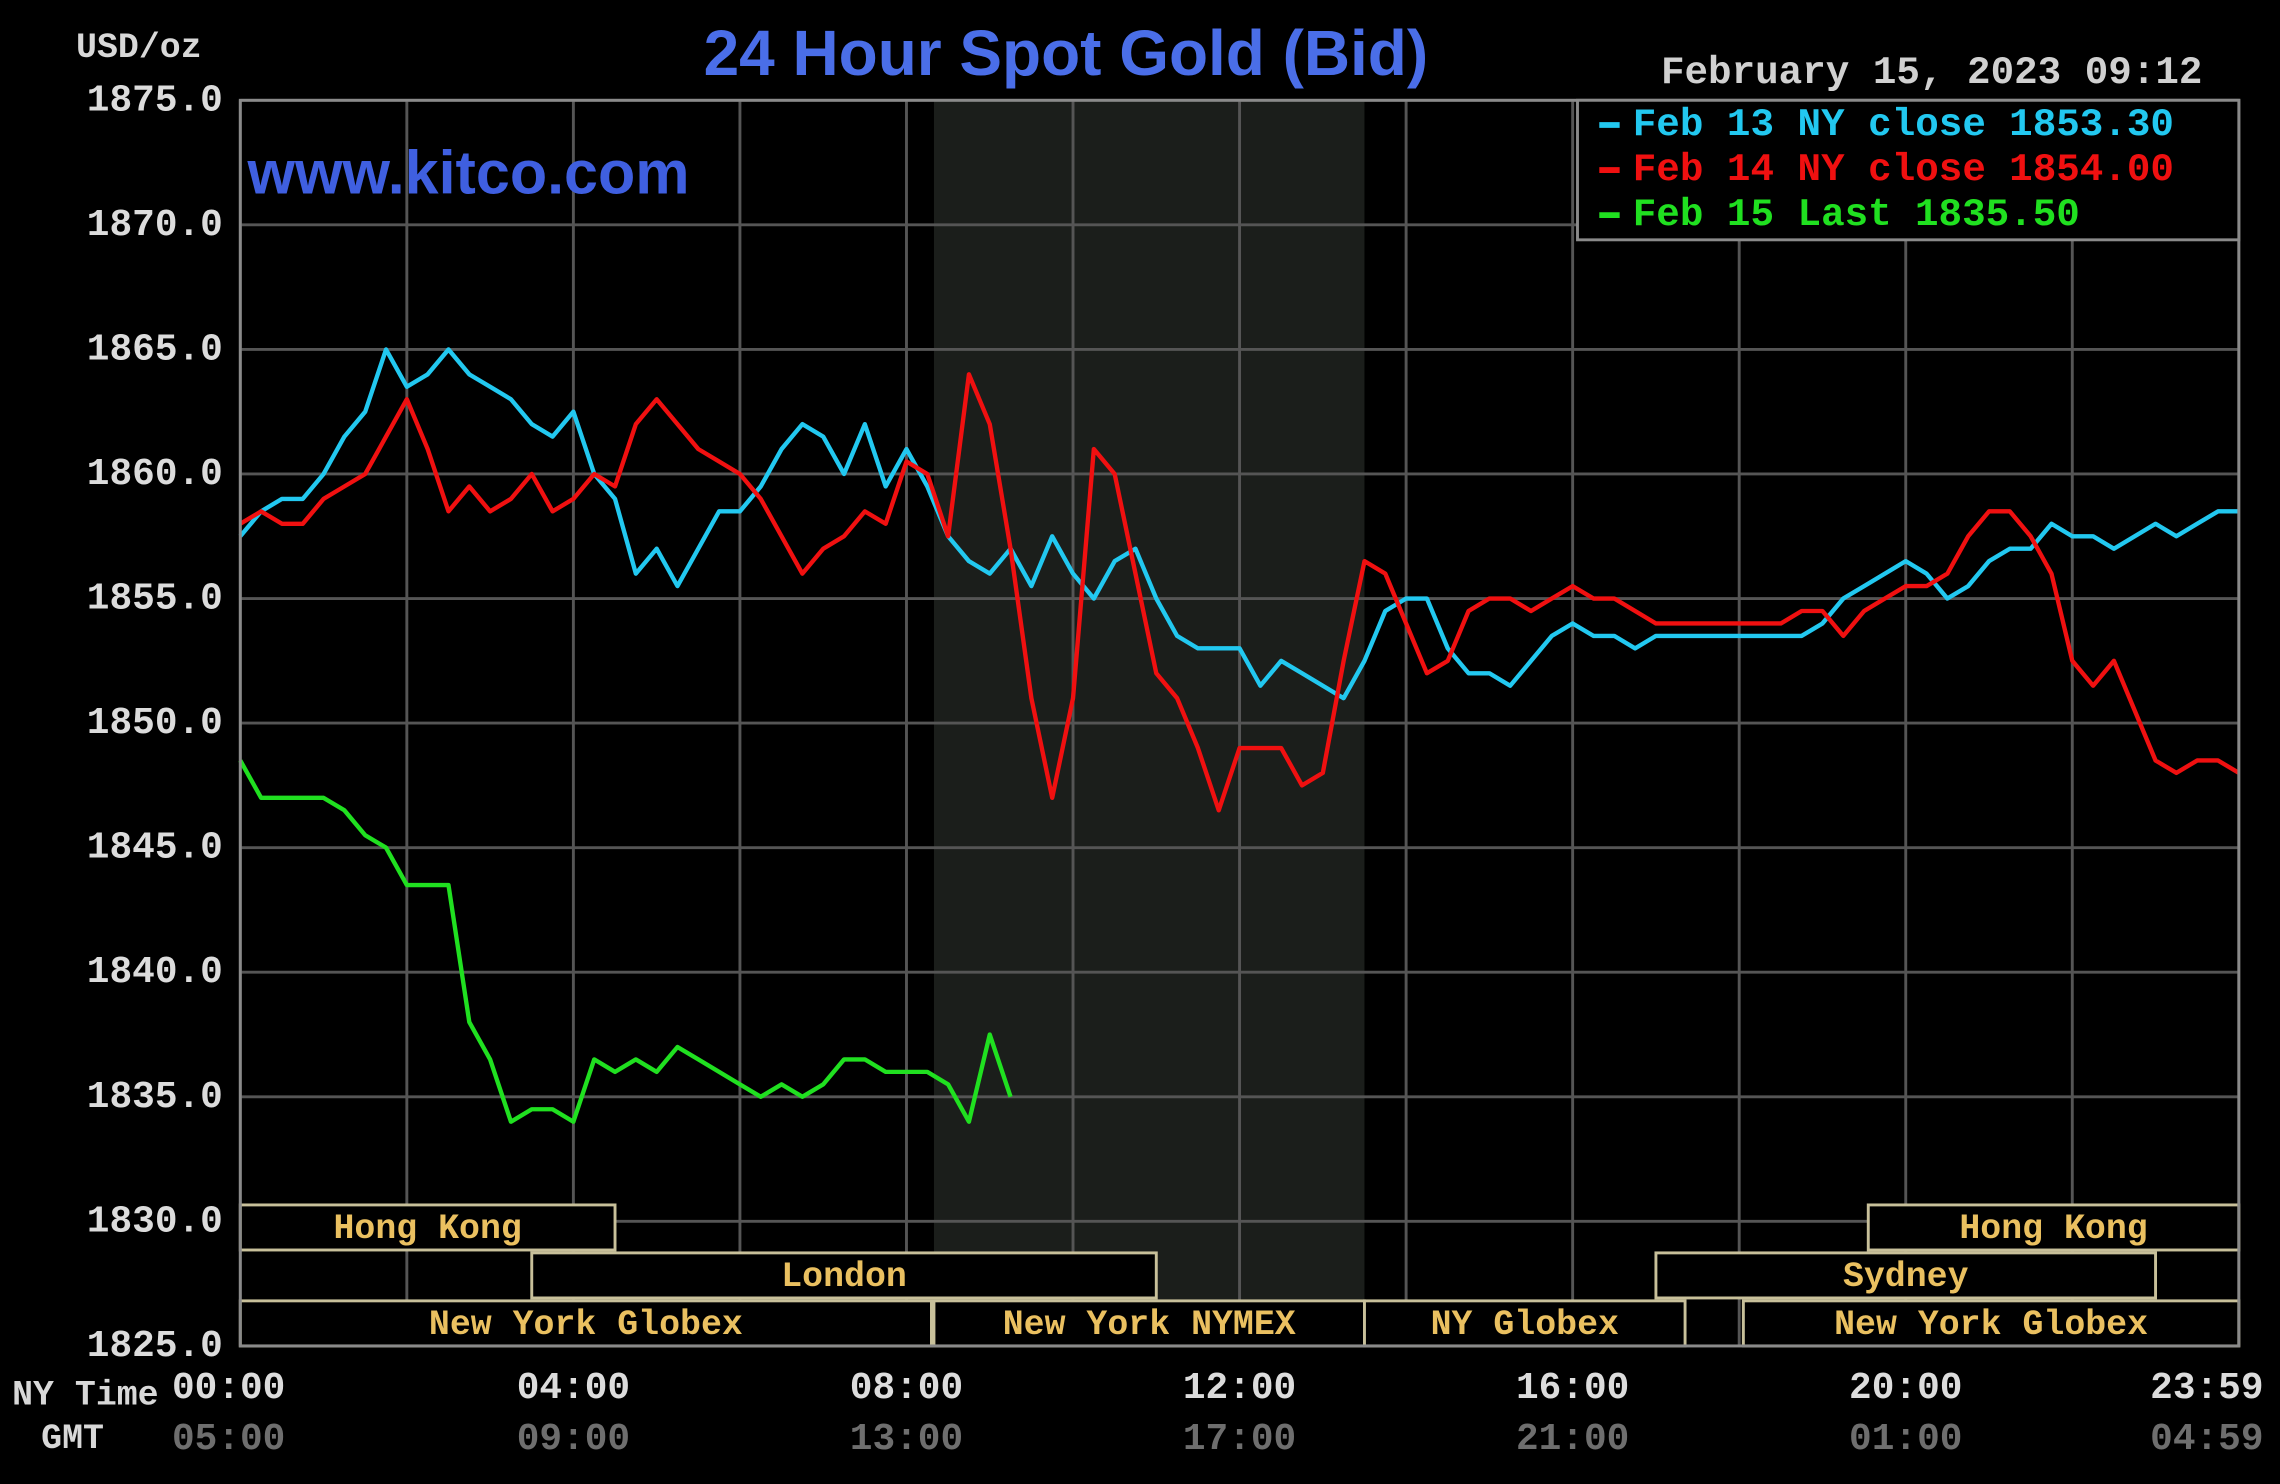 Image resolution: width=2280 pixels, height=1484 pixels. I want to click on y-tick-label: 1835.0, so click(155, 1098).